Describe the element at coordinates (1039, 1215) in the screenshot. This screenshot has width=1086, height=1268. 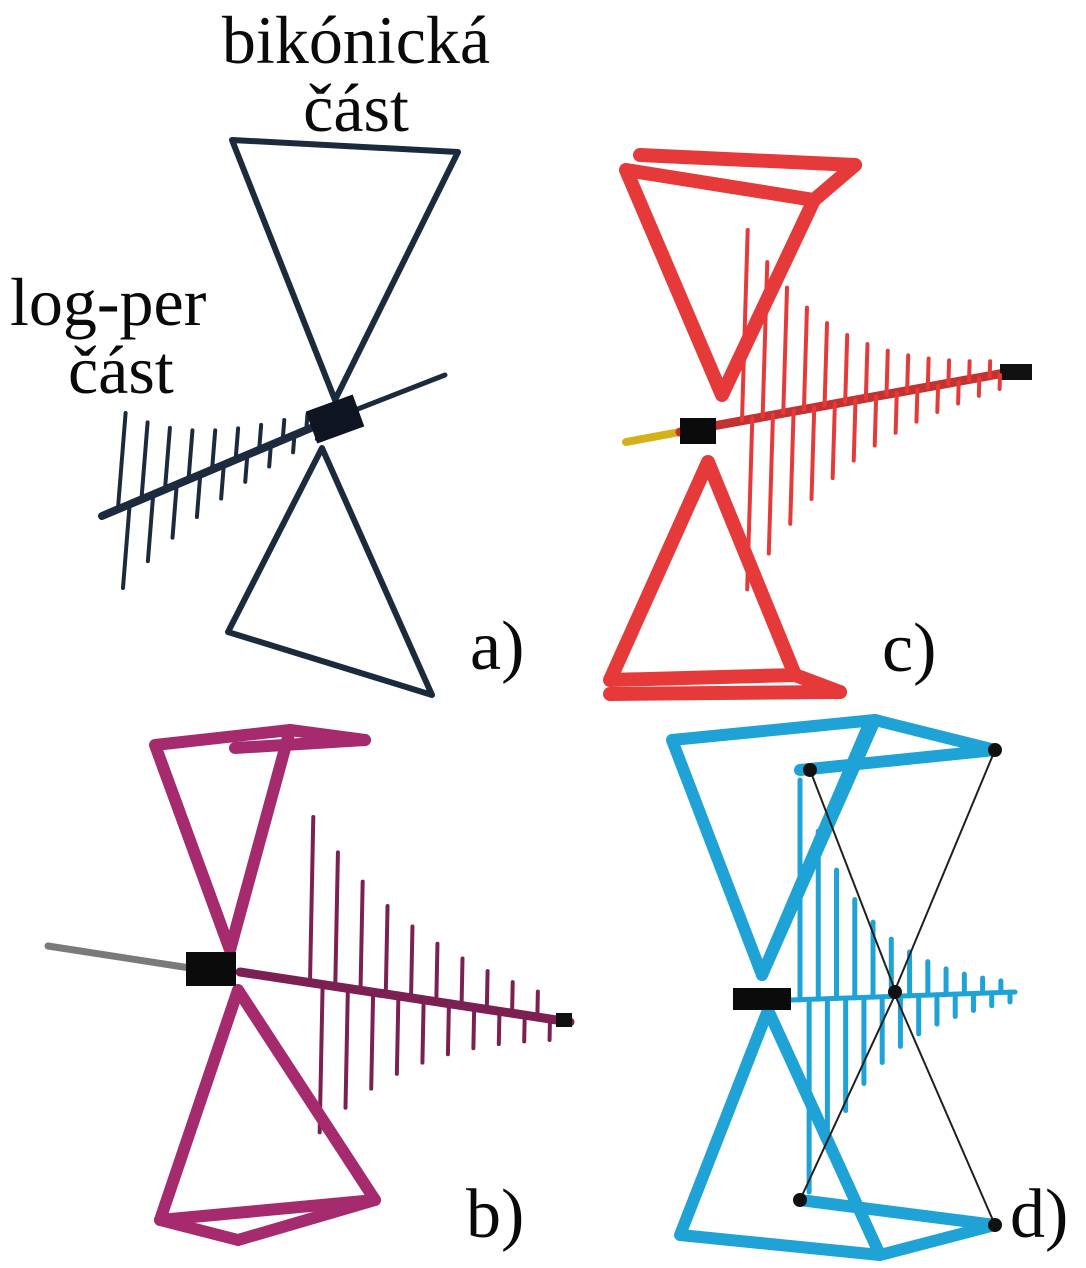
I see `panel-label-d: d)` at that location.